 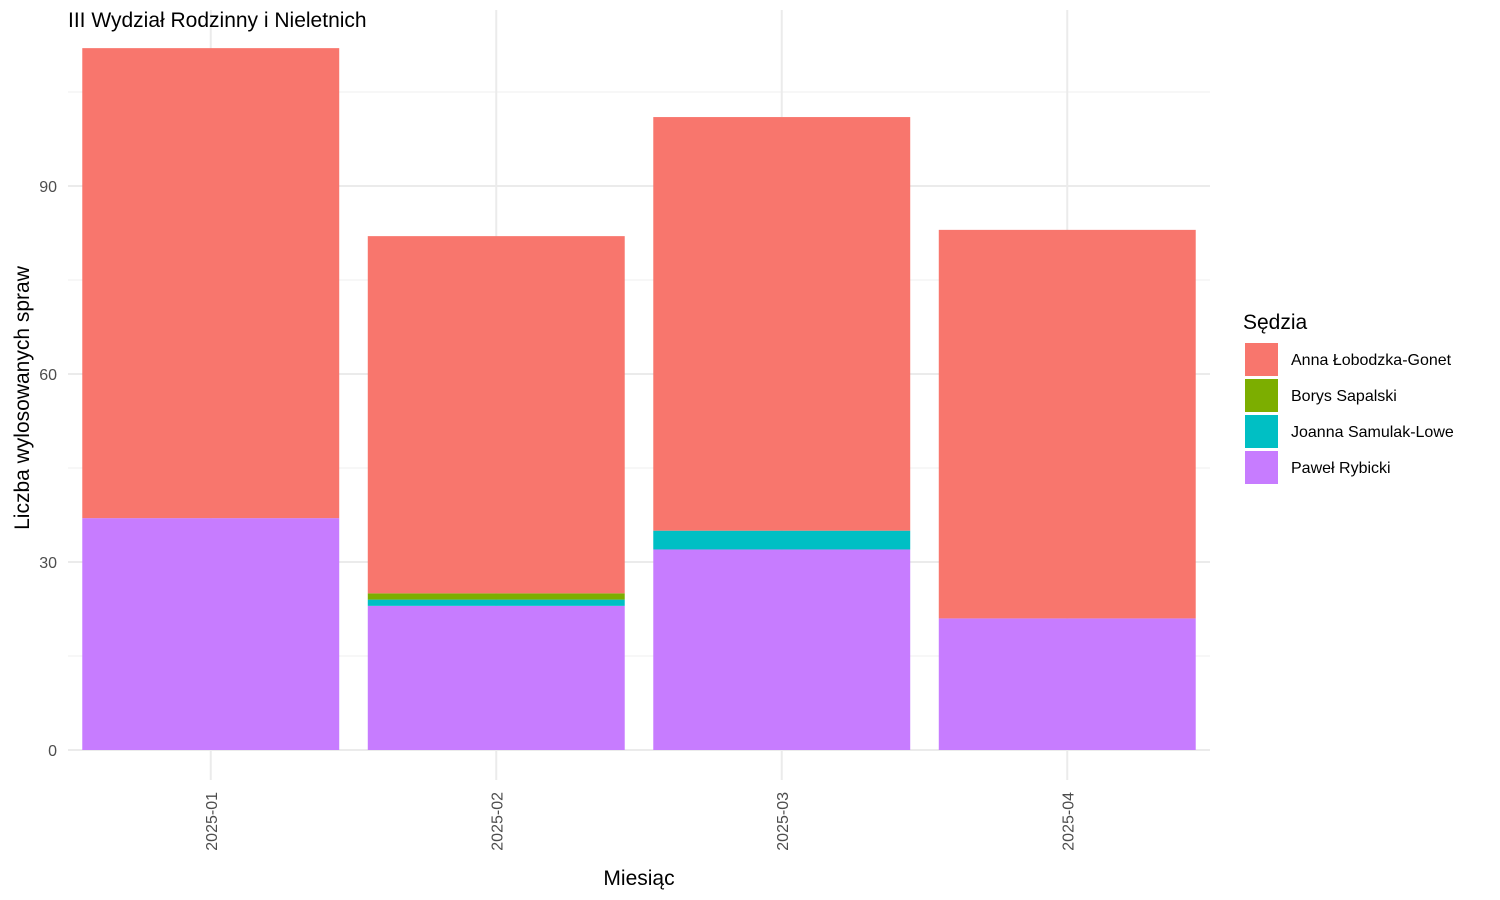 I want to click on legend-label: Joanna Samulak-Lowe, so click(x=1372, y=432).